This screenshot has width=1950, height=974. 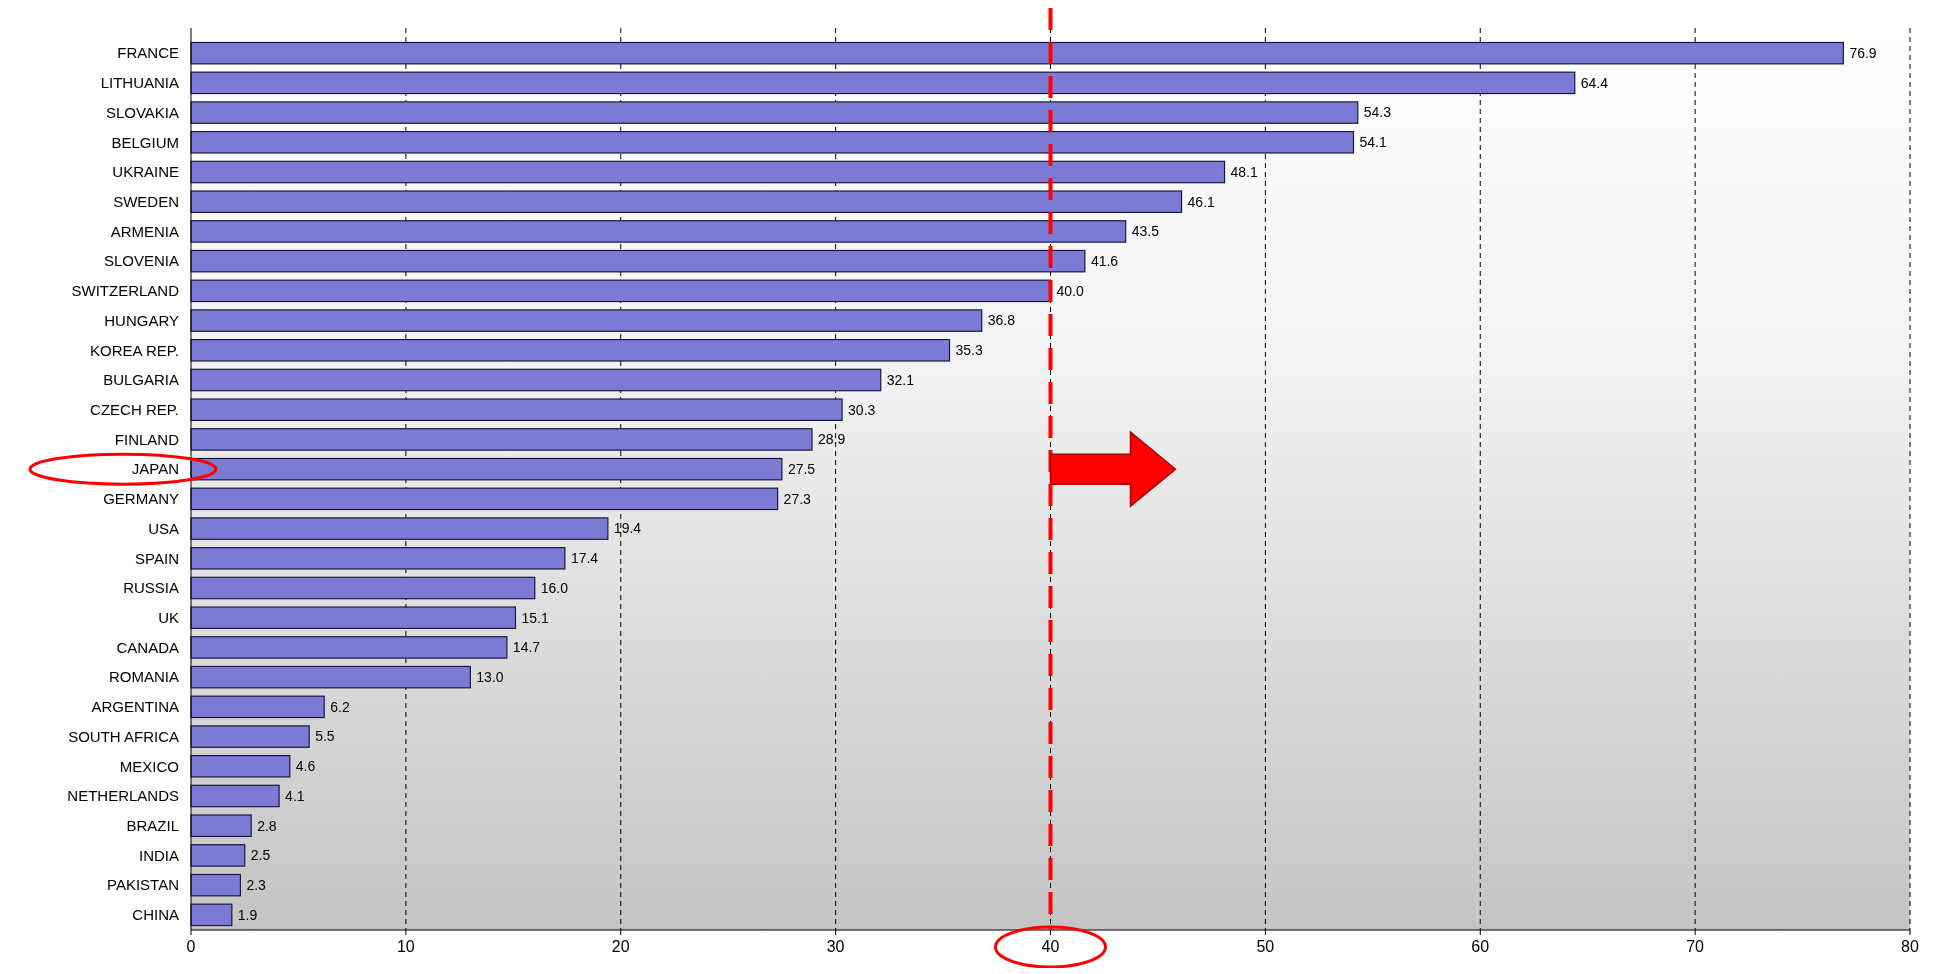 I want to click on data-label: 32.1, so click(x=900, y=379).